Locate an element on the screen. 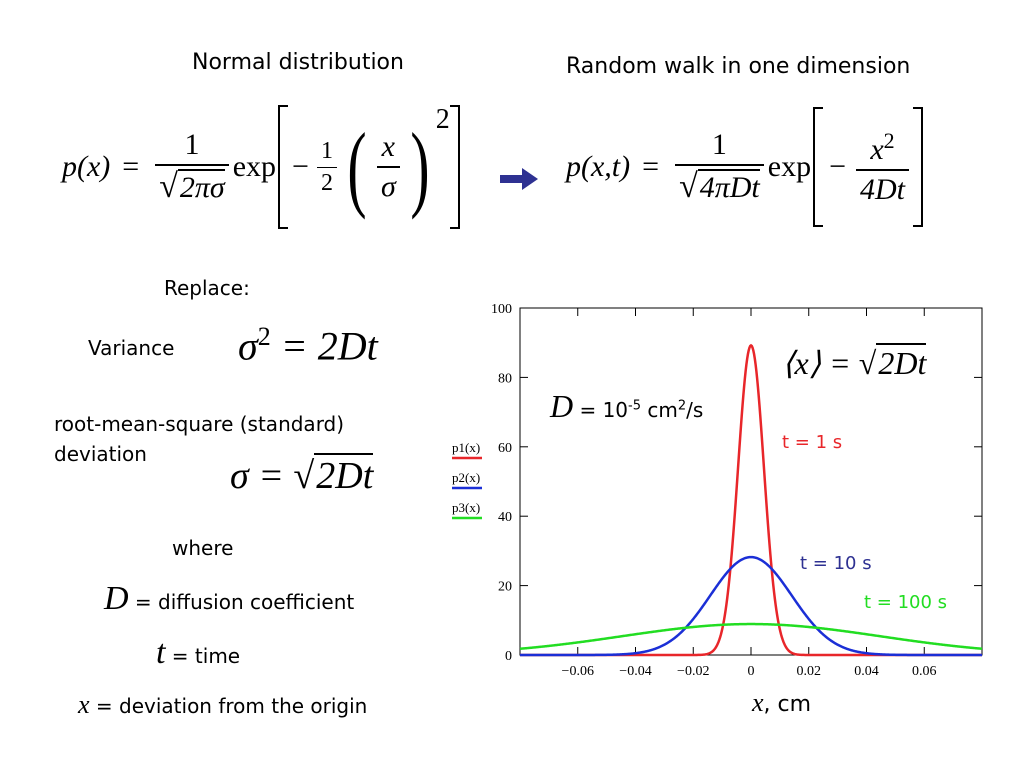  x-symbol: x is located at coordinates (84, 704).